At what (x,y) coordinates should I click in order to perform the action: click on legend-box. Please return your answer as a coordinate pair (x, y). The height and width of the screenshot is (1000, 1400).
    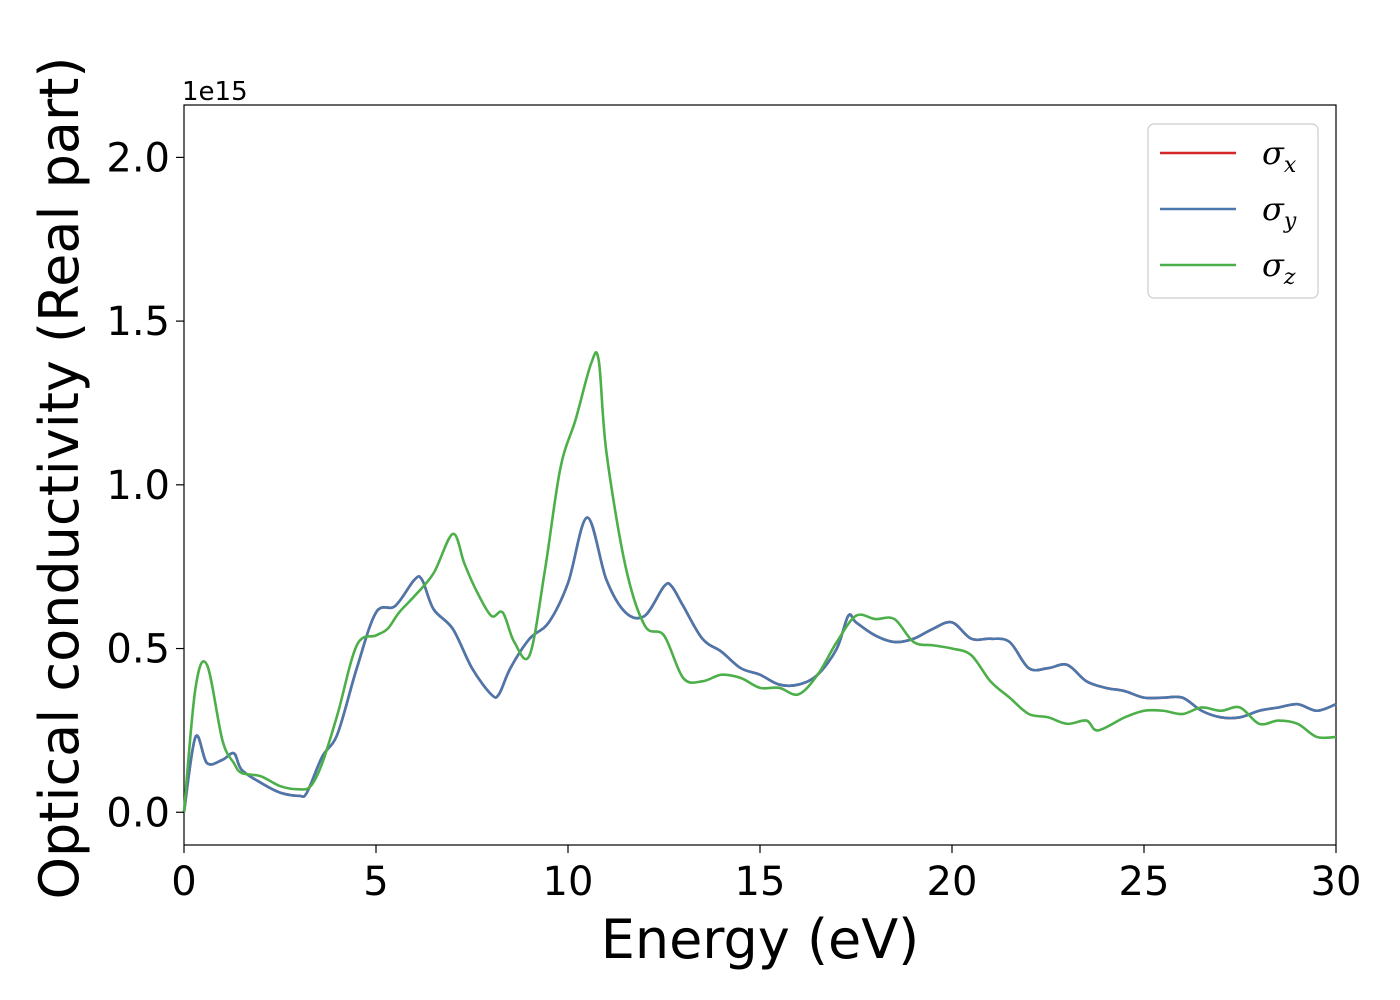
    Looking at the image, I should click on (1233, 211).